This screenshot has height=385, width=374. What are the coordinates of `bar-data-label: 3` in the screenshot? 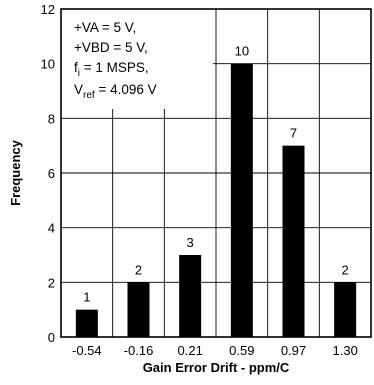 It's located at (190, 242).